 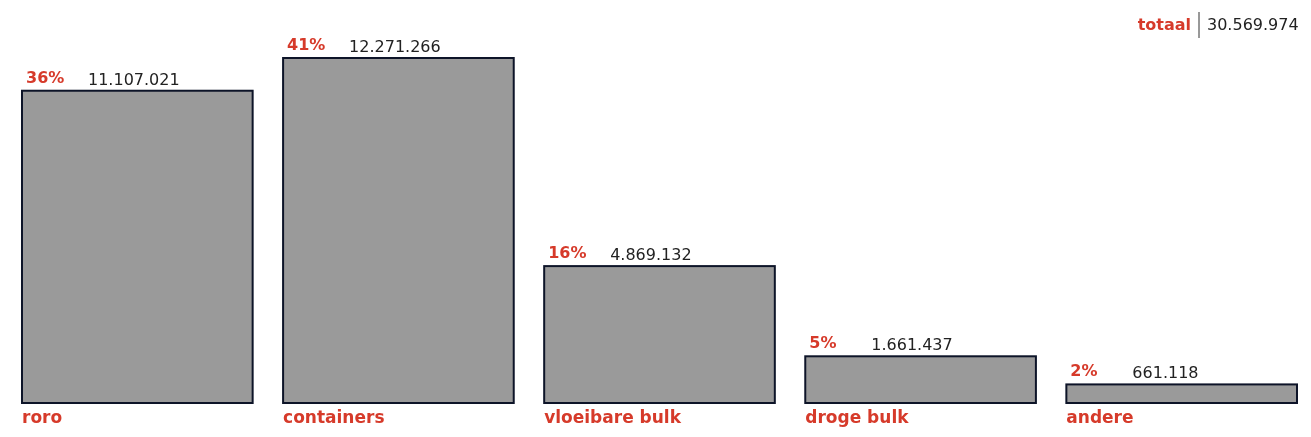 I want to click on x-tick-label: roro, so click(x=42, y=417).